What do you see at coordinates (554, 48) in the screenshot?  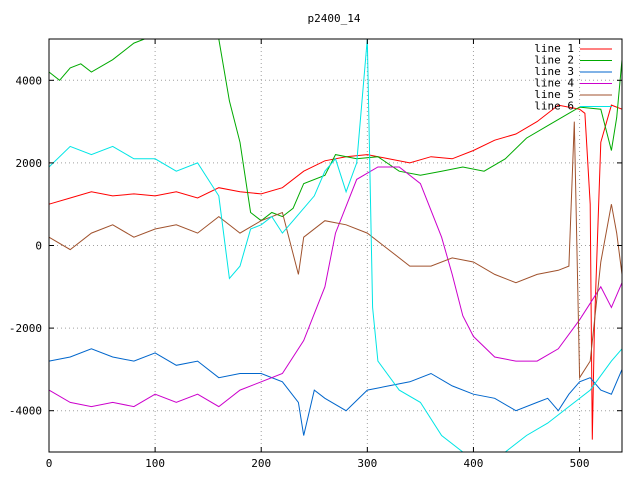 I see `legend-label-1: line 1` at bounding box center [554, 48].